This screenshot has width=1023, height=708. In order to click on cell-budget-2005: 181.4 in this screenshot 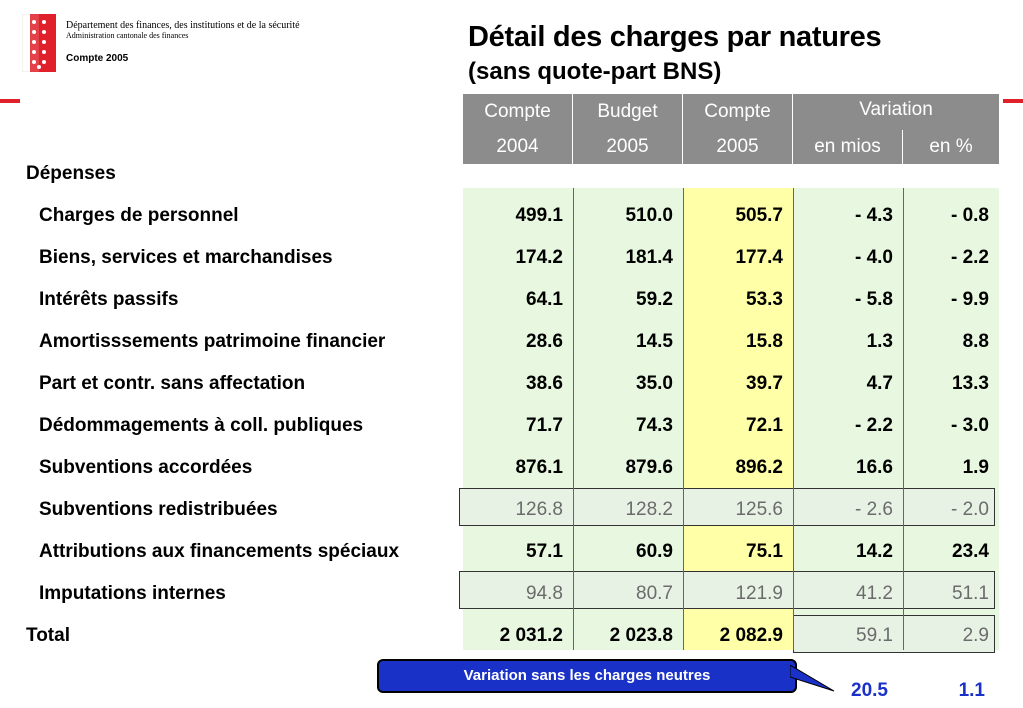, I will do `click(649, 257)`.